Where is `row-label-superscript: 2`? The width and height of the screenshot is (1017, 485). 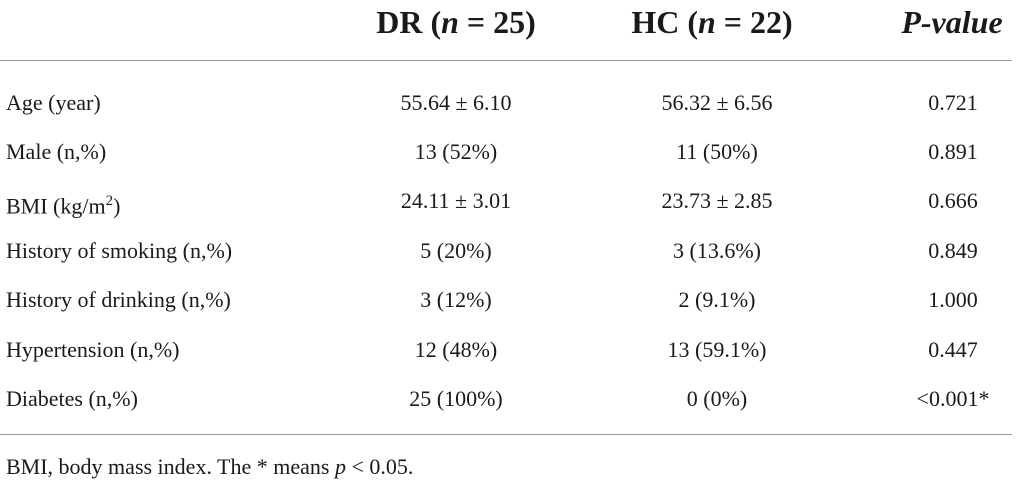 row-label-superscript: 2 is located at coordinates (109, 201).